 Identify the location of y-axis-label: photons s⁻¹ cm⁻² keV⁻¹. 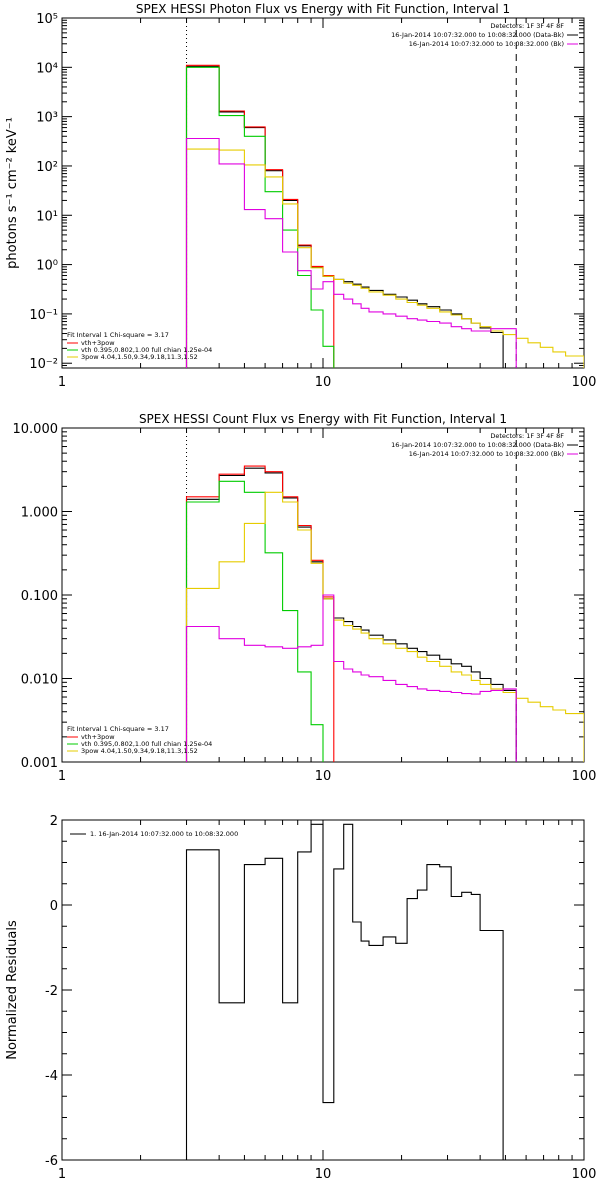
(12, 193).